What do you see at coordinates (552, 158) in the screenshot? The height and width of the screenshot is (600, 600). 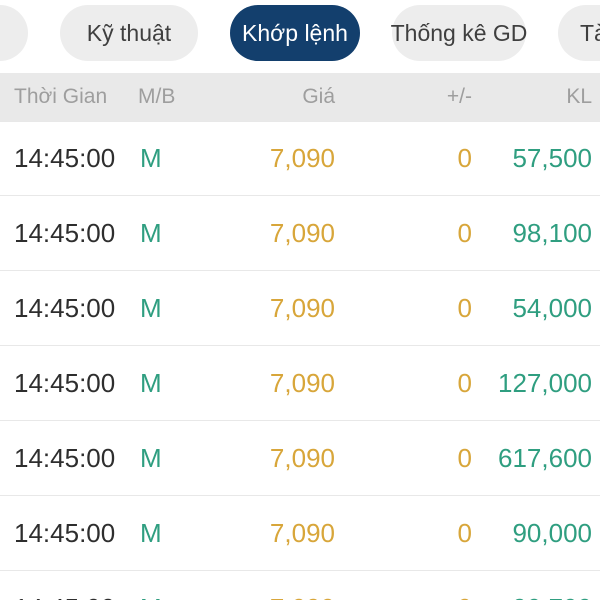 I see `volume-cell: 57,500` at bounding box center [552, 158].